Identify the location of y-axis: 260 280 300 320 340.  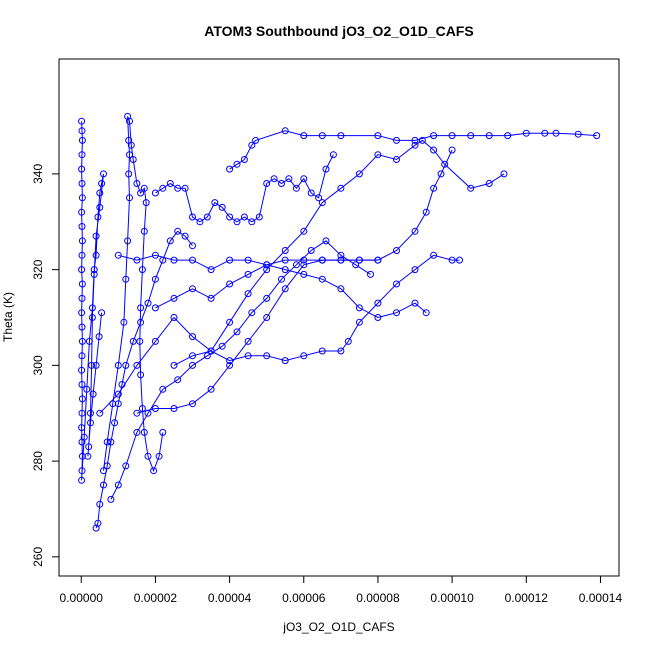
(45, 365).